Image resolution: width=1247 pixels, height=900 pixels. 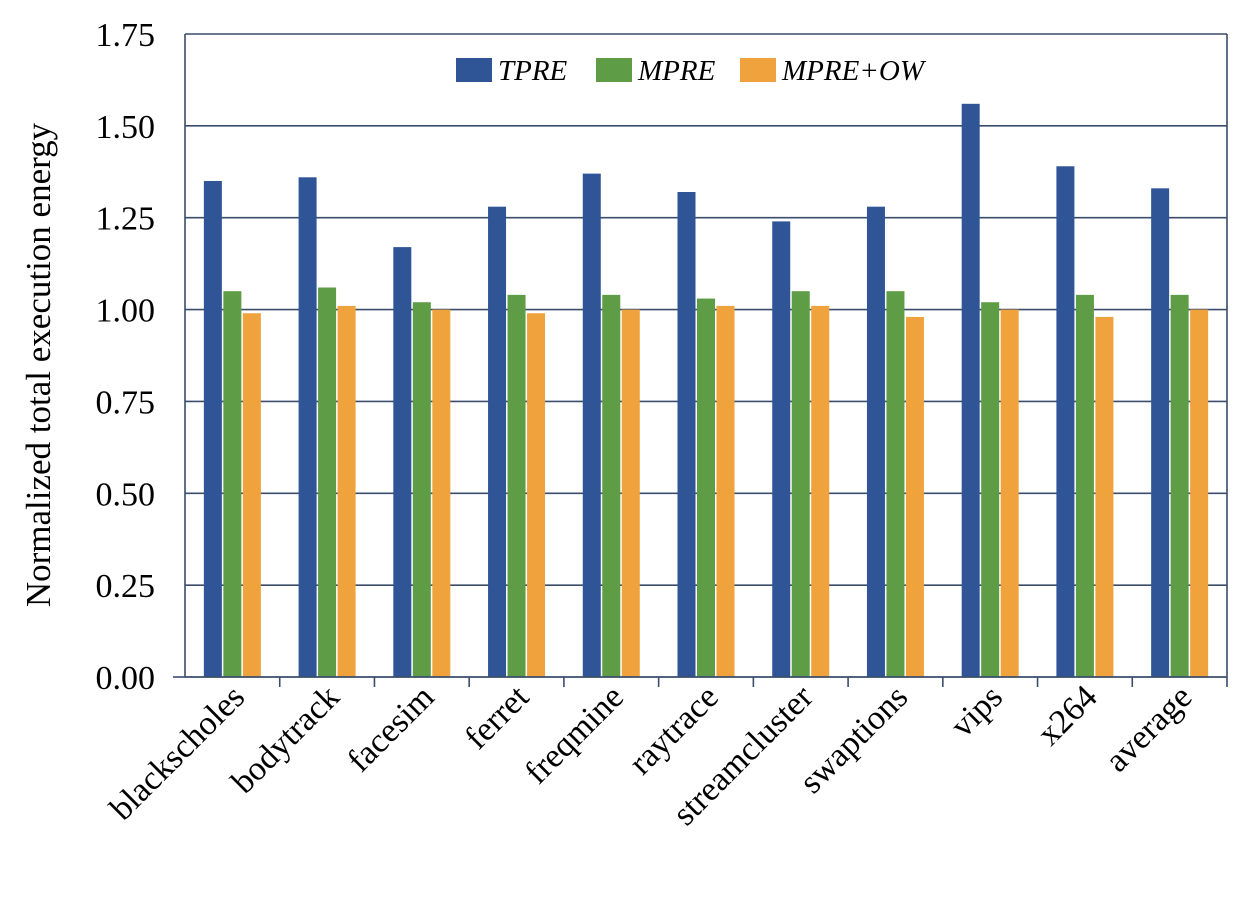 What do you see at coordinates (1148, 728) in the screenshot?
I see `x-category-label: average` at bounding box center [1148, 728].